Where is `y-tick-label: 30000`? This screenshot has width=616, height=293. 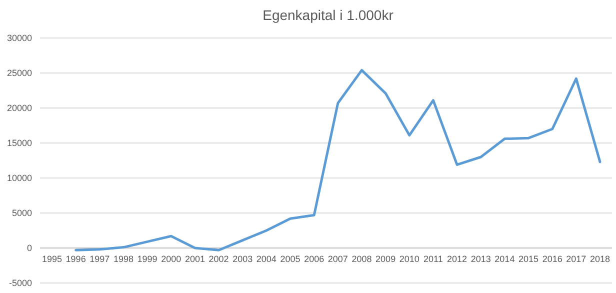 y-tick-label: 30000 is located at coordinates (19, 38).